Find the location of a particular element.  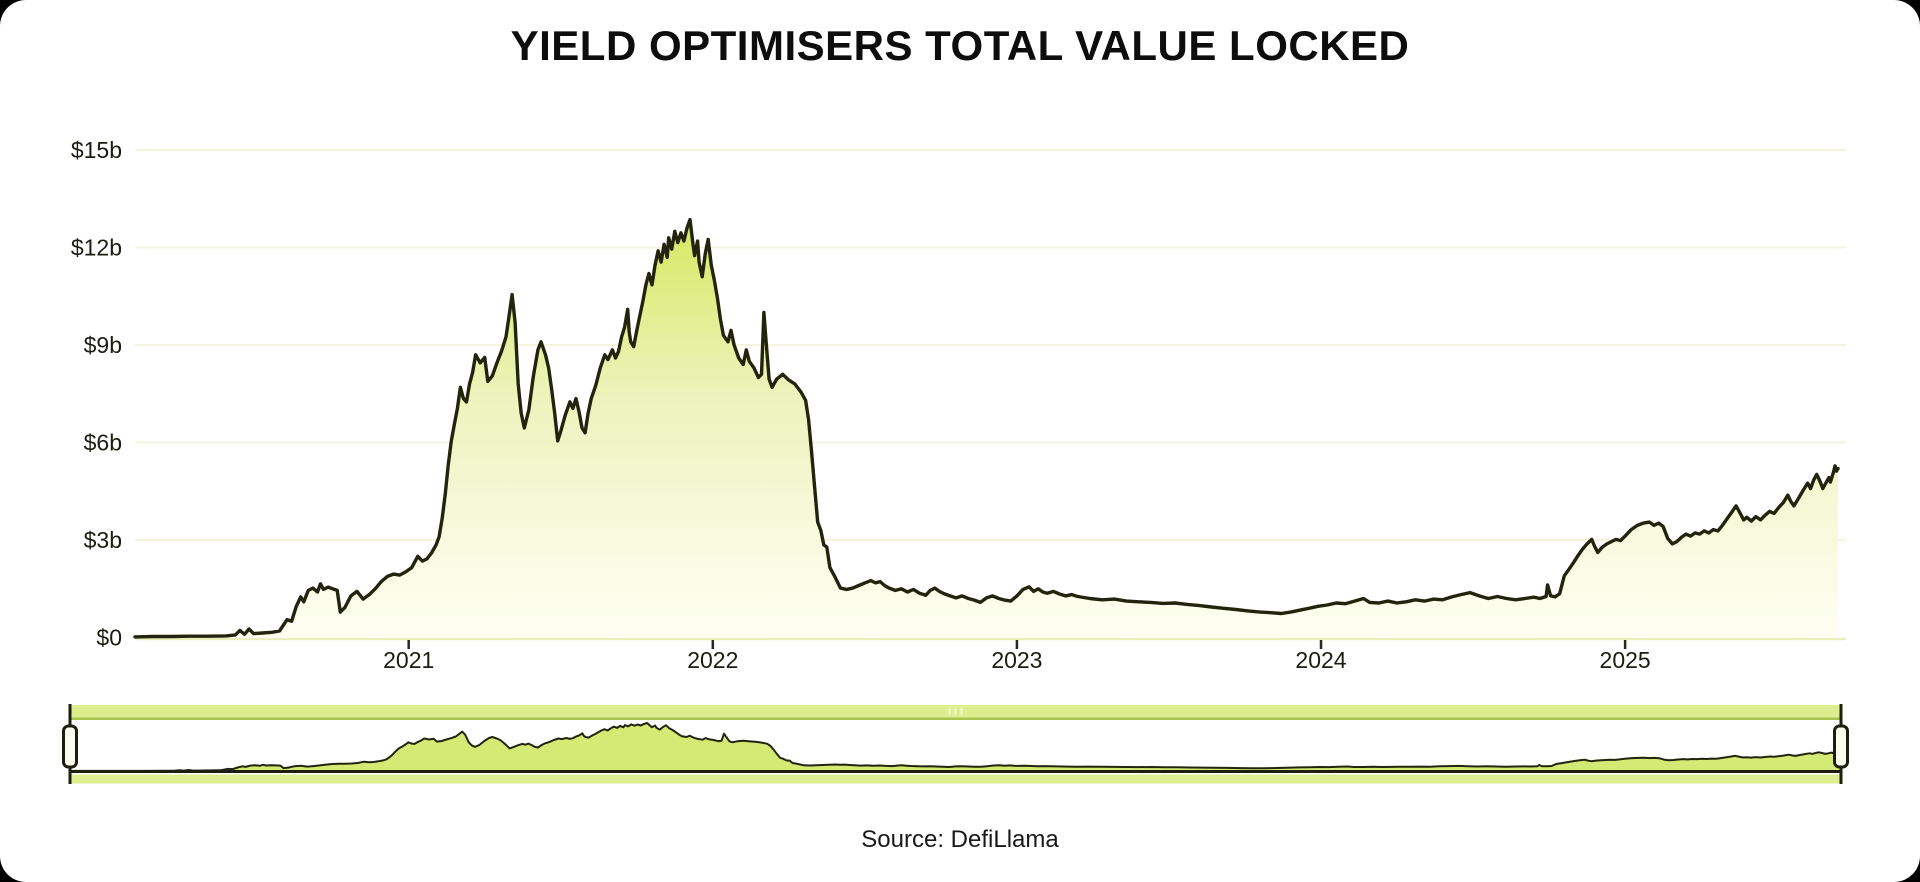

navigator-area is located at coordinates (955, 747).